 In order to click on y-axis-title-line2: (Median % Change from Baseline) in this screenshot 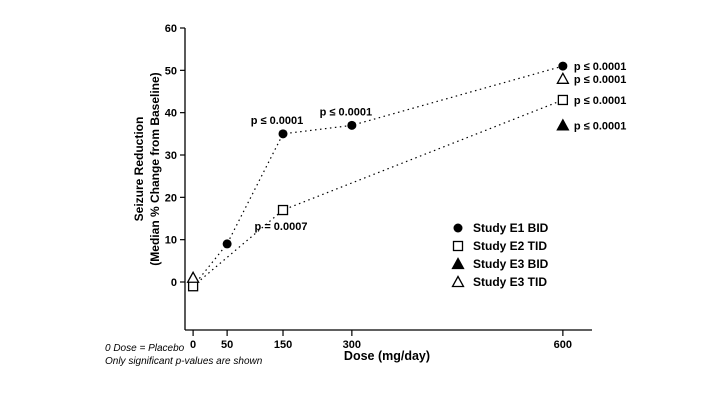, I will do `click(155, 169)`.